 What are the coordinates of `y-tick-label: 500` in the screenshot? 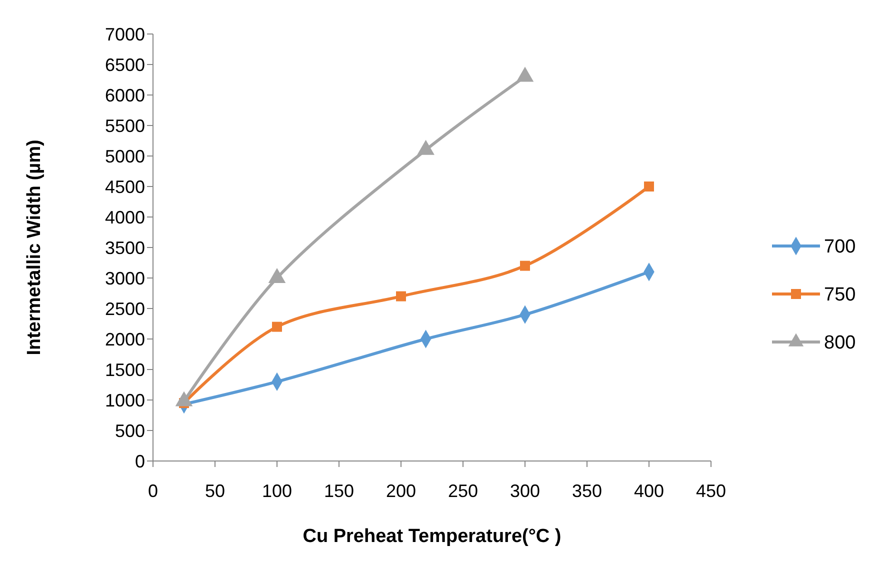 It's located at (129, 430).